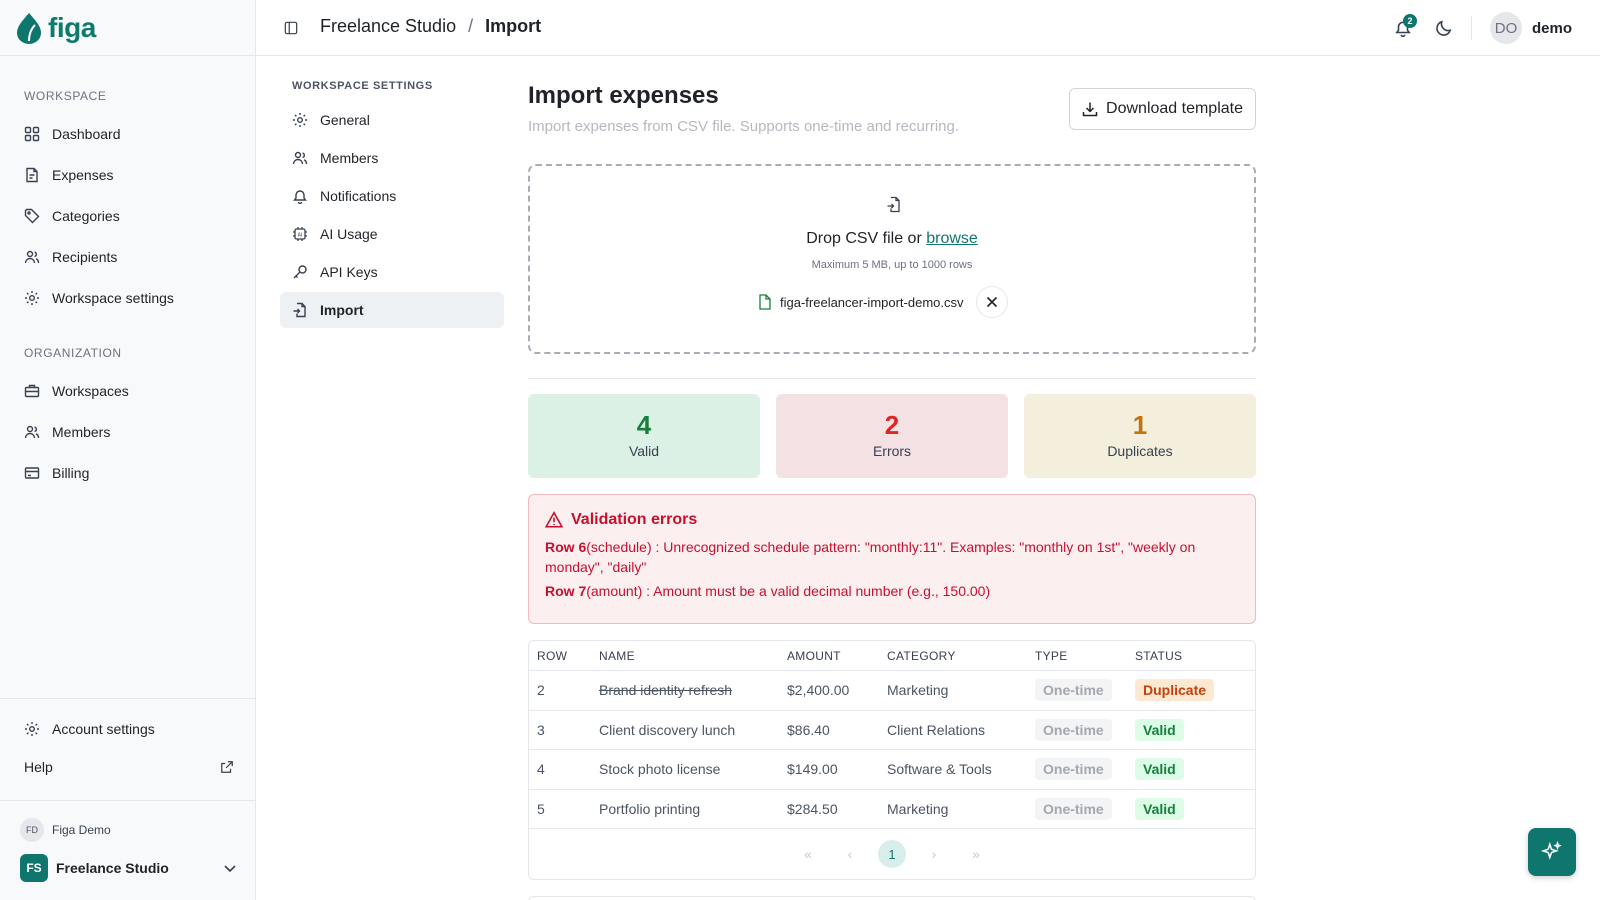 The image size is (1600, 900). Describe the element at coordinates (976, 854) in the screenshot. I see `last-page-button: »` at that location.